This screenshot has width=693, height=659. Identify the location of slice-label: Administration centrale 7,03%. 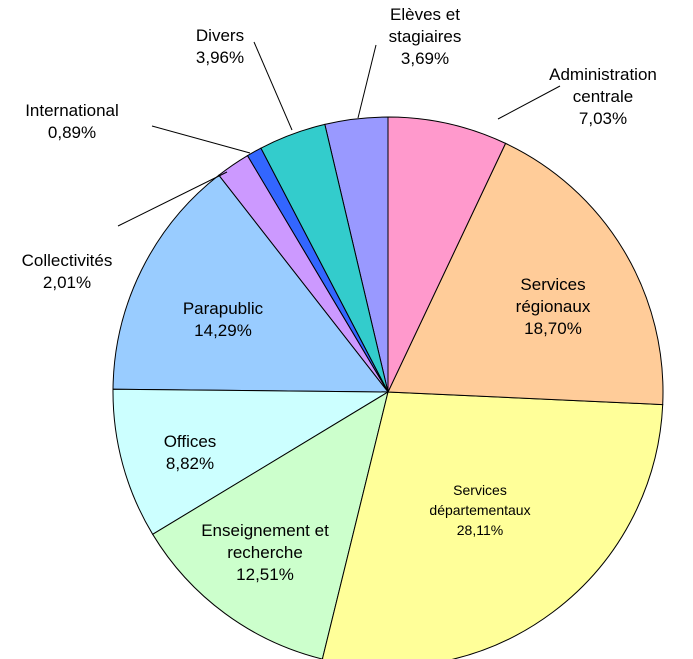
(603, 97).